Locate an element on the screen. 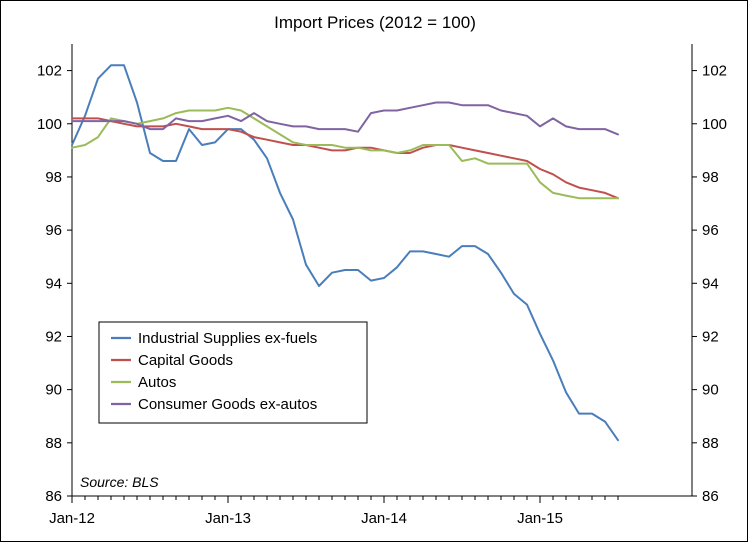  y-tick-label-left: 94 is located at coordinates (53, 283).